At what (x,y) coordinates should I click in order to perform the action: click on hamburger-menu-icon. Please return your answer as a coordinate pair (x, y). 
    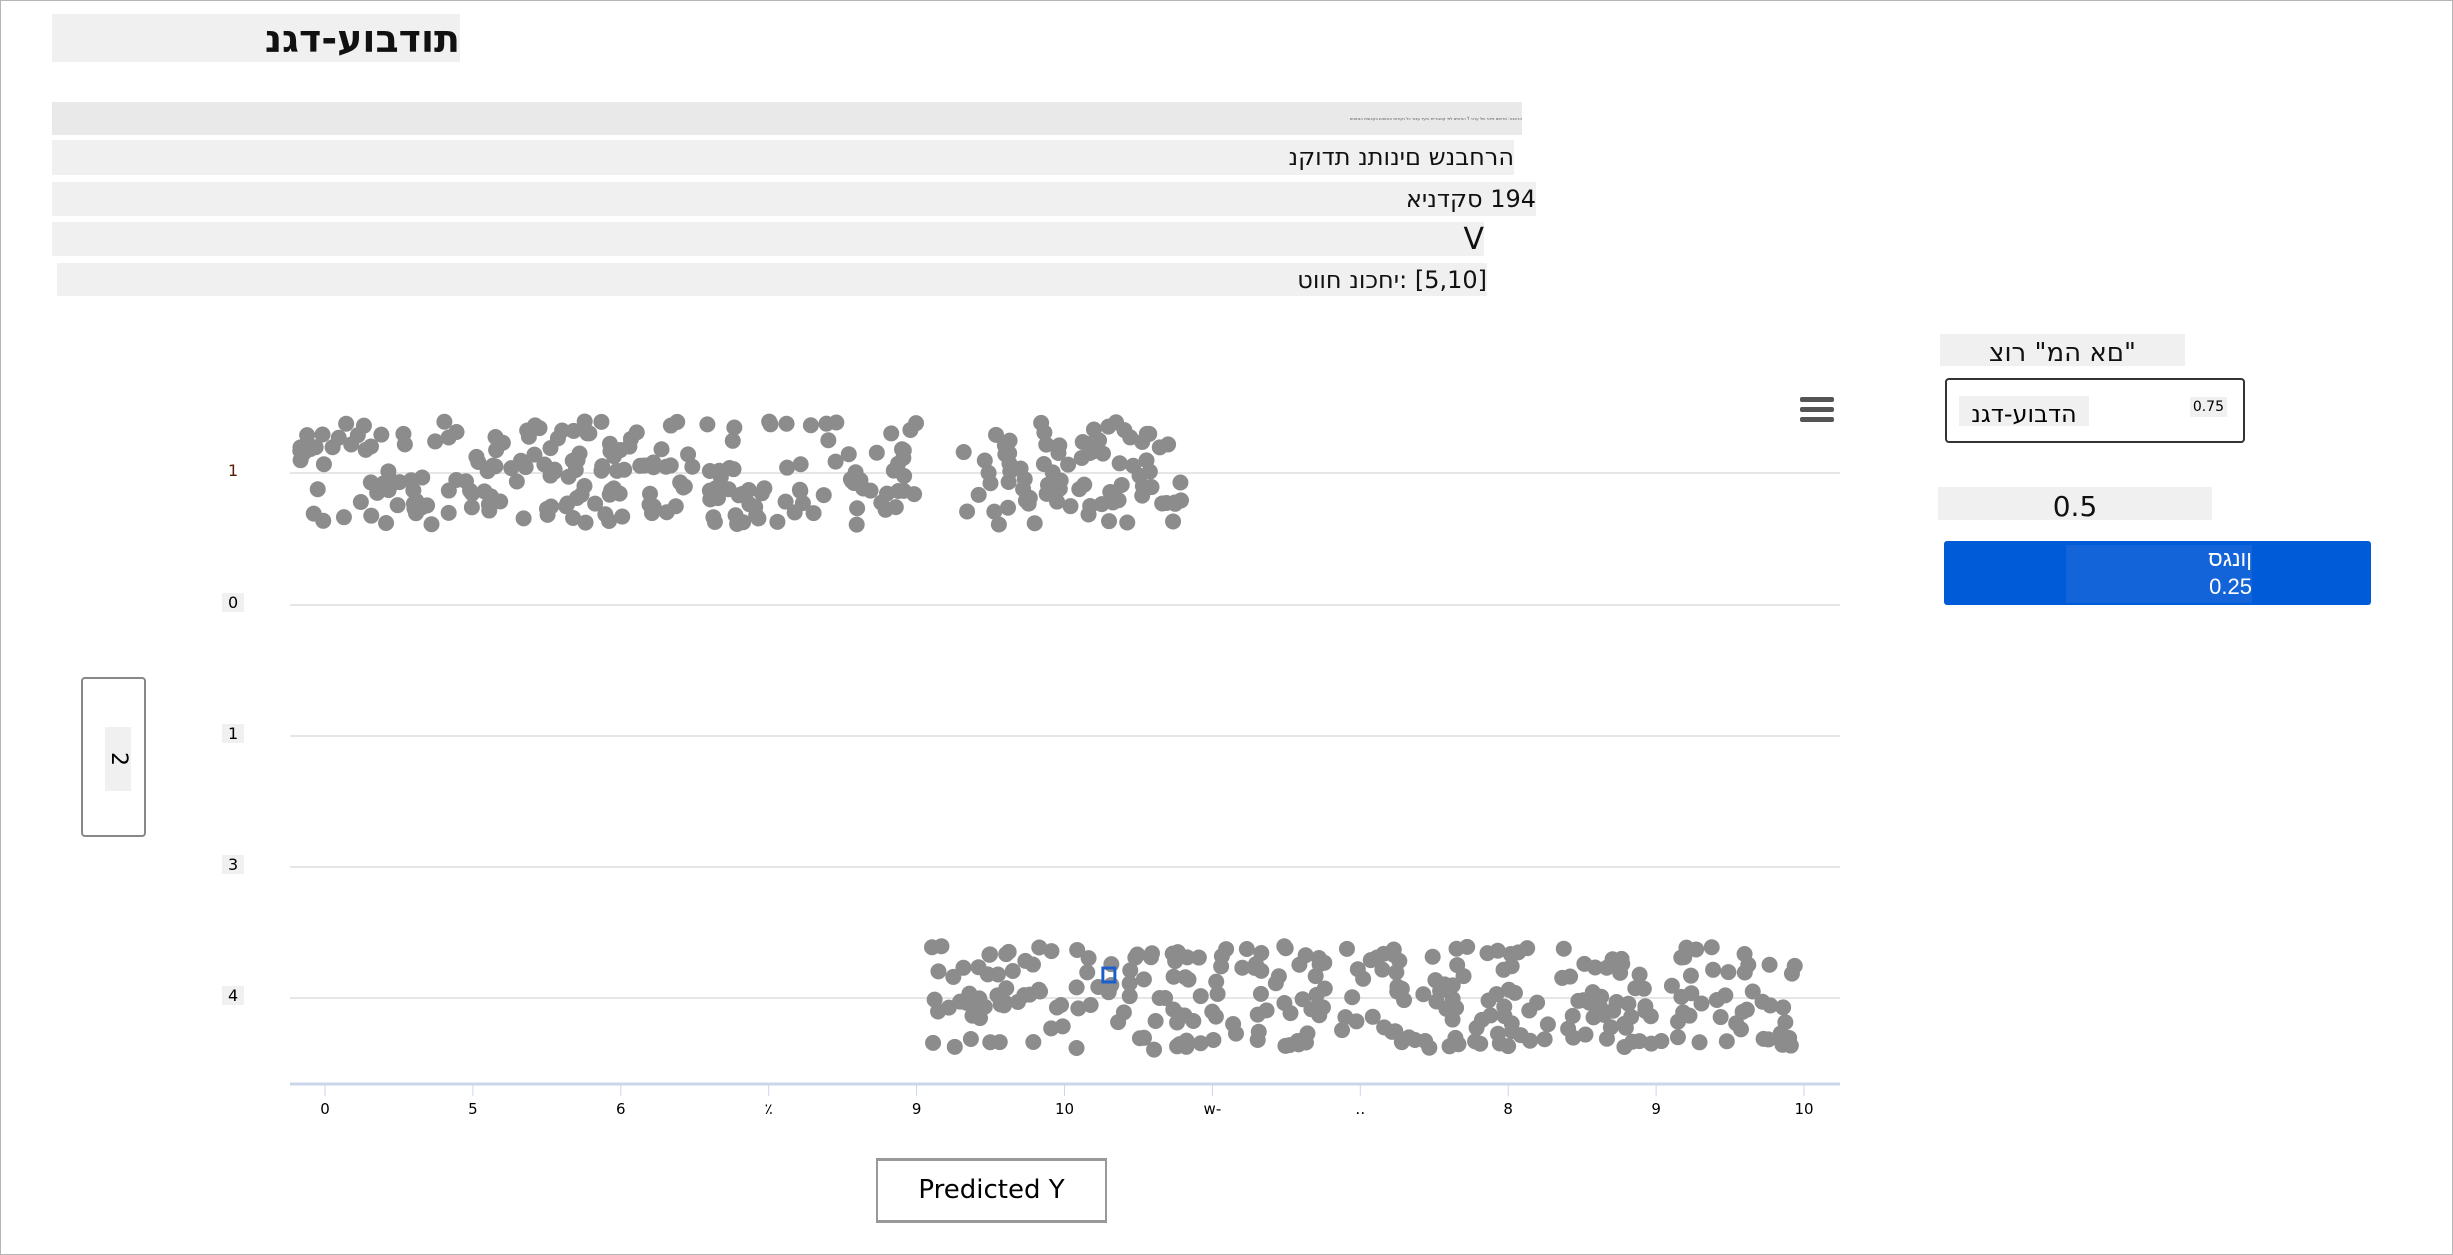
    Looking at the image, I should click on (1817, 412).